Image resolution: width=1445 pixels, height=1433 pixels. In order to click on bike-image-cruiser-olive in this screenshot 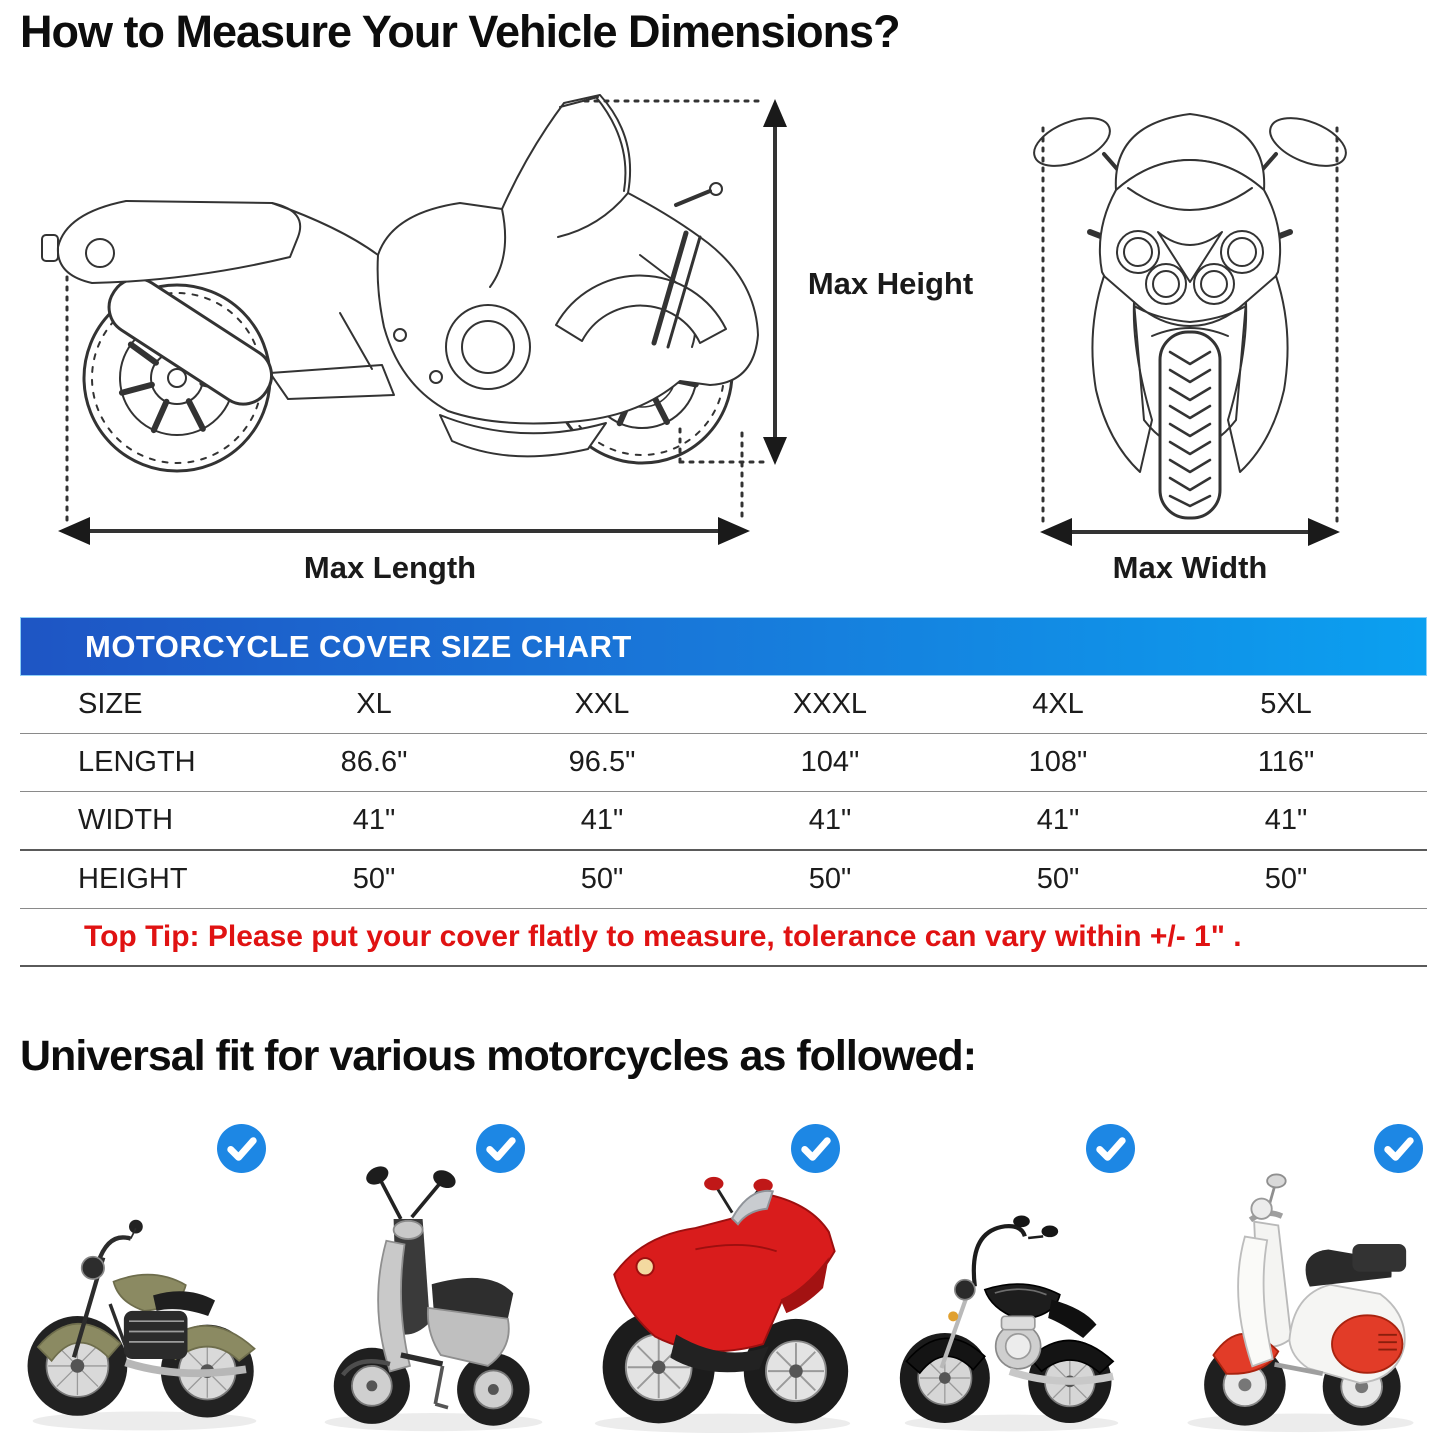, I will do `click(142, 1325)`.